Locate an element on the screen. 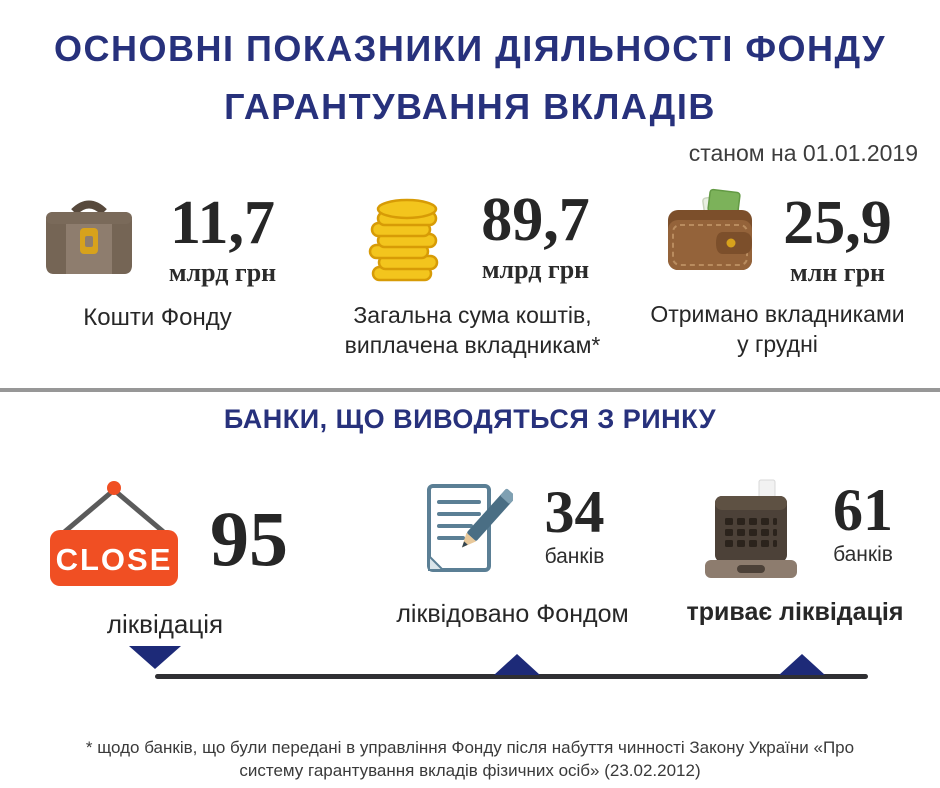  stat-label-line1: Отримано вкладниками is located at coordinates (777, 314).